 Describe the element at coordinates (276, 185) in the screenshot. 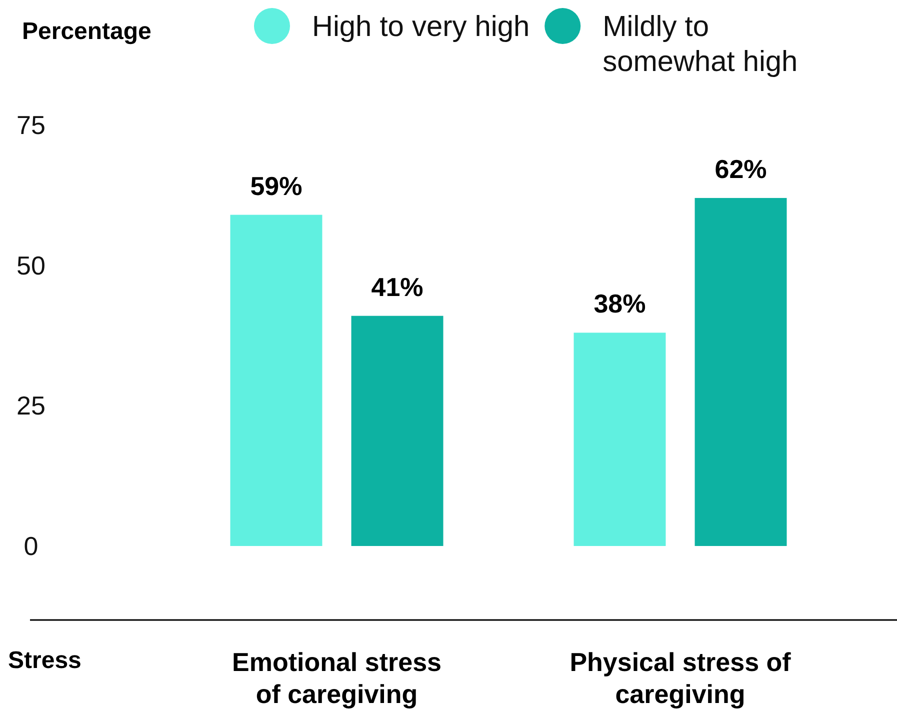

I see `data-label: 59%` at that location.